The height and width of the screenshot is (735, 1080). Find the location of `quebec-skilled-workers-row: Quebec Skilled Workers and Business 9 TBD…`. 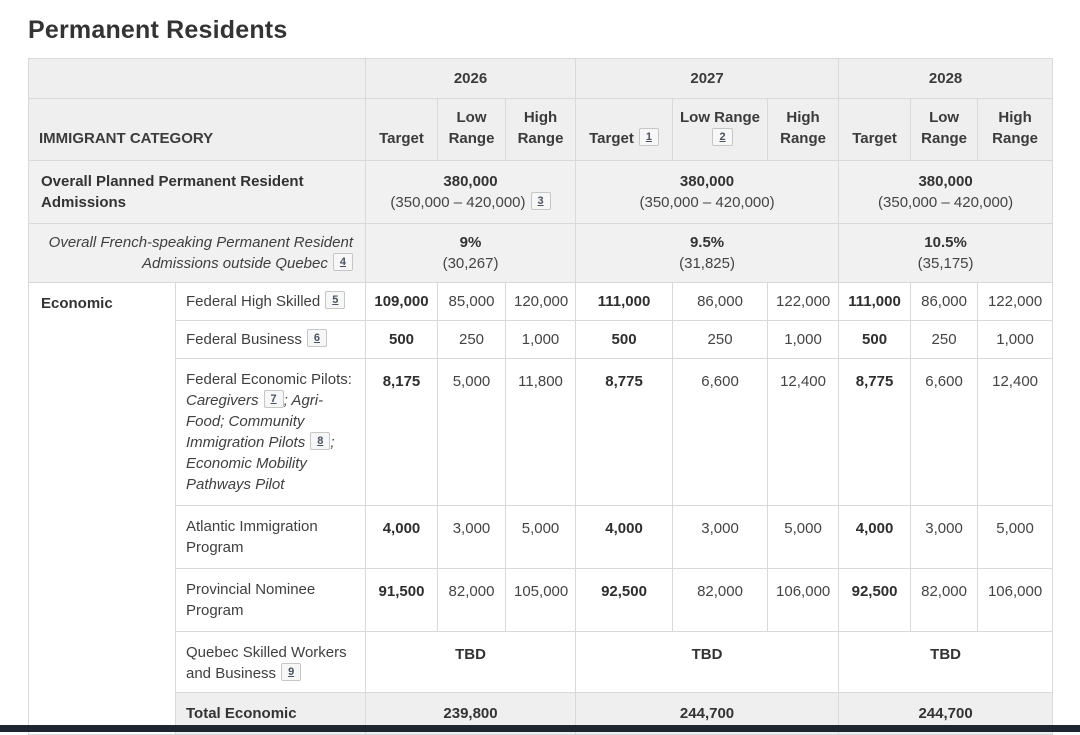

quebec-skilled-workers-row: Quebec Skilled Workers and Business 9 TBD… is located at coordinates (541, 662).